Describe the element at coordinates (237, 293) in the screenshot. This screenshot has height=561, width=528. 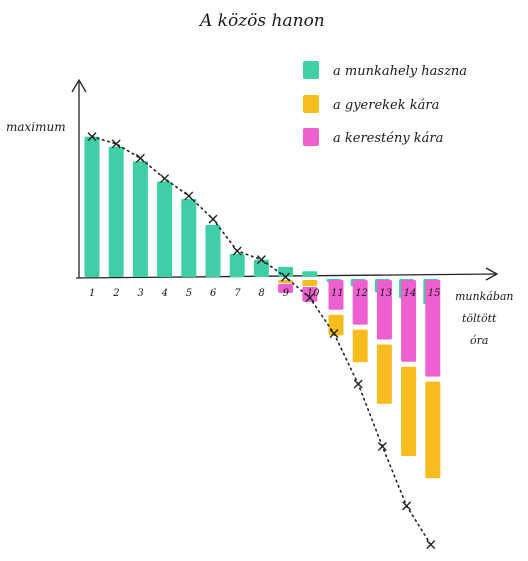
I see `x-tick-label-7: 7` at that location.